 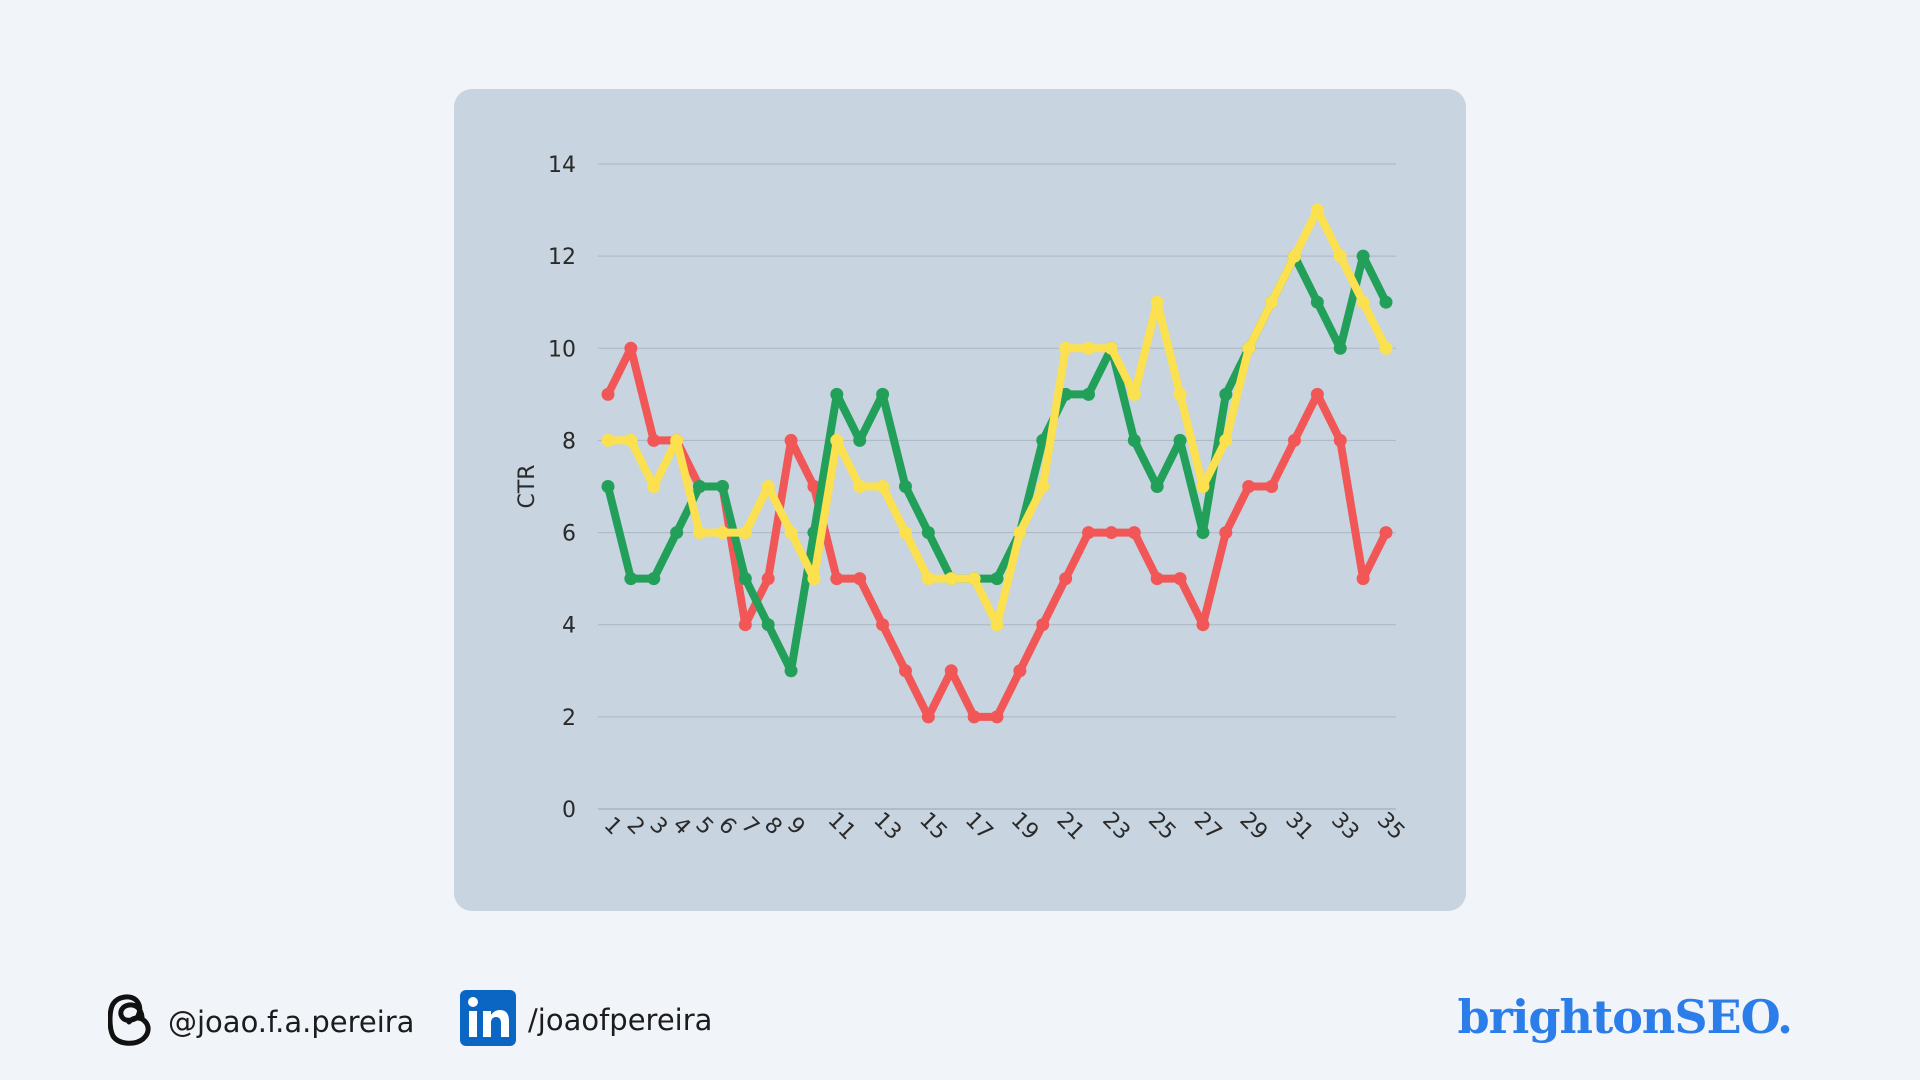 What do you see at coordinates (978, 826) in the screenshot?
I see `x-tick-label: 17` at bounding box center [978, 826].